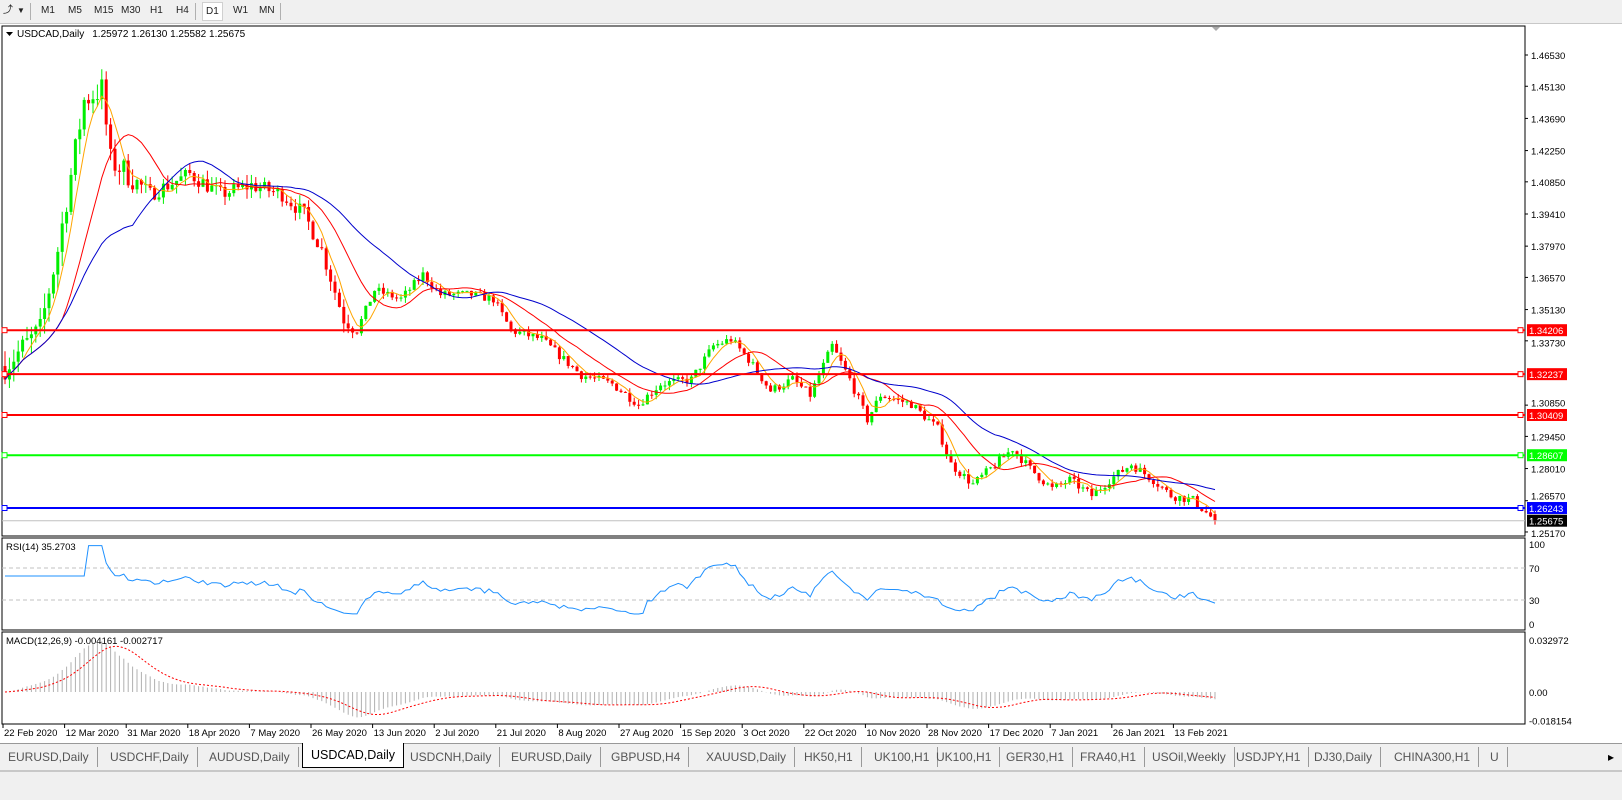 The height and width of the screenshot is (800, 1622). I want to click on price-axis-label: 1.29450, so click(1548, 437).